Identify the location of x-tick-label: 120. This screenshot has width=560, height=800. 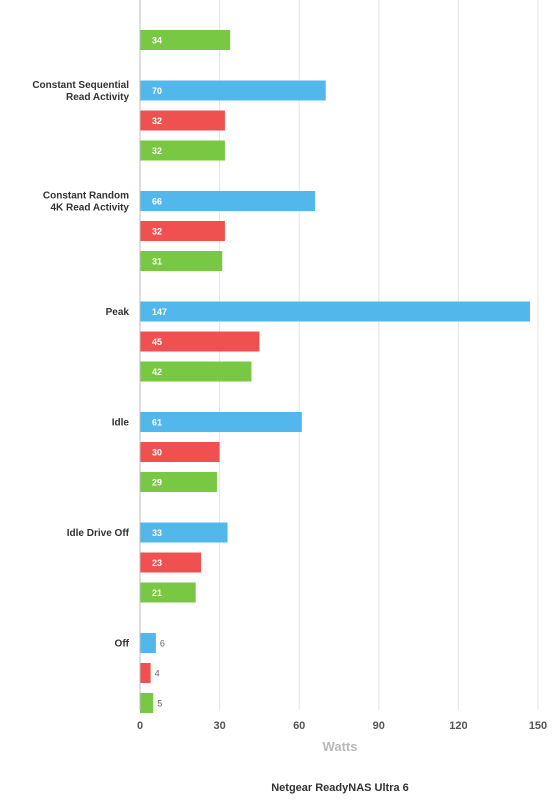
(458, 726).